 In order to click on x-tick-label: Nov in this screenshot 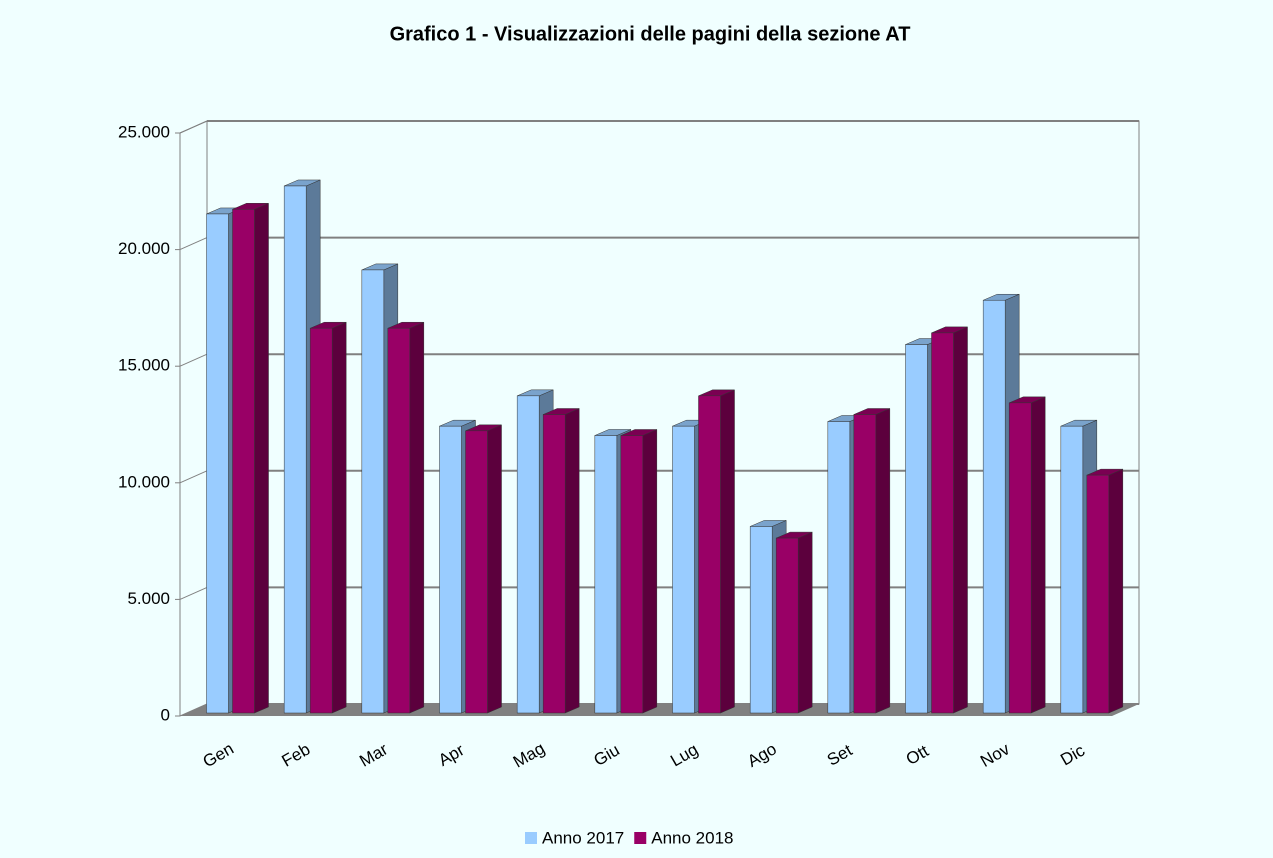, I will do `click(995, 755)`.